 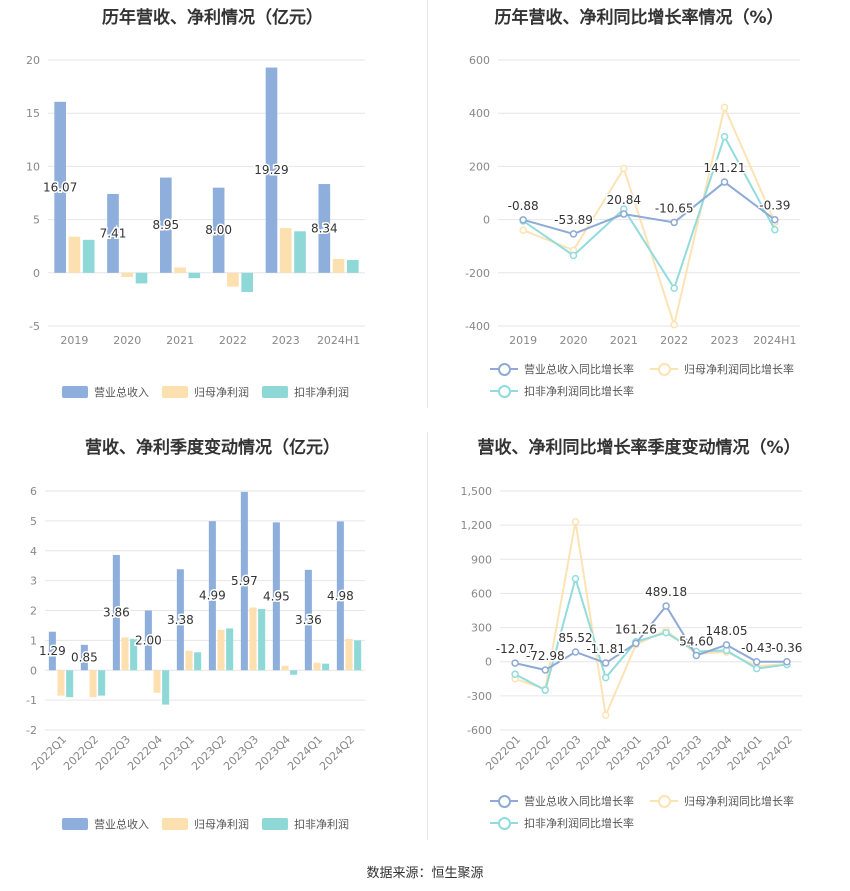 I want to click on y-tick-label: 20, so click(x=33, y=60).